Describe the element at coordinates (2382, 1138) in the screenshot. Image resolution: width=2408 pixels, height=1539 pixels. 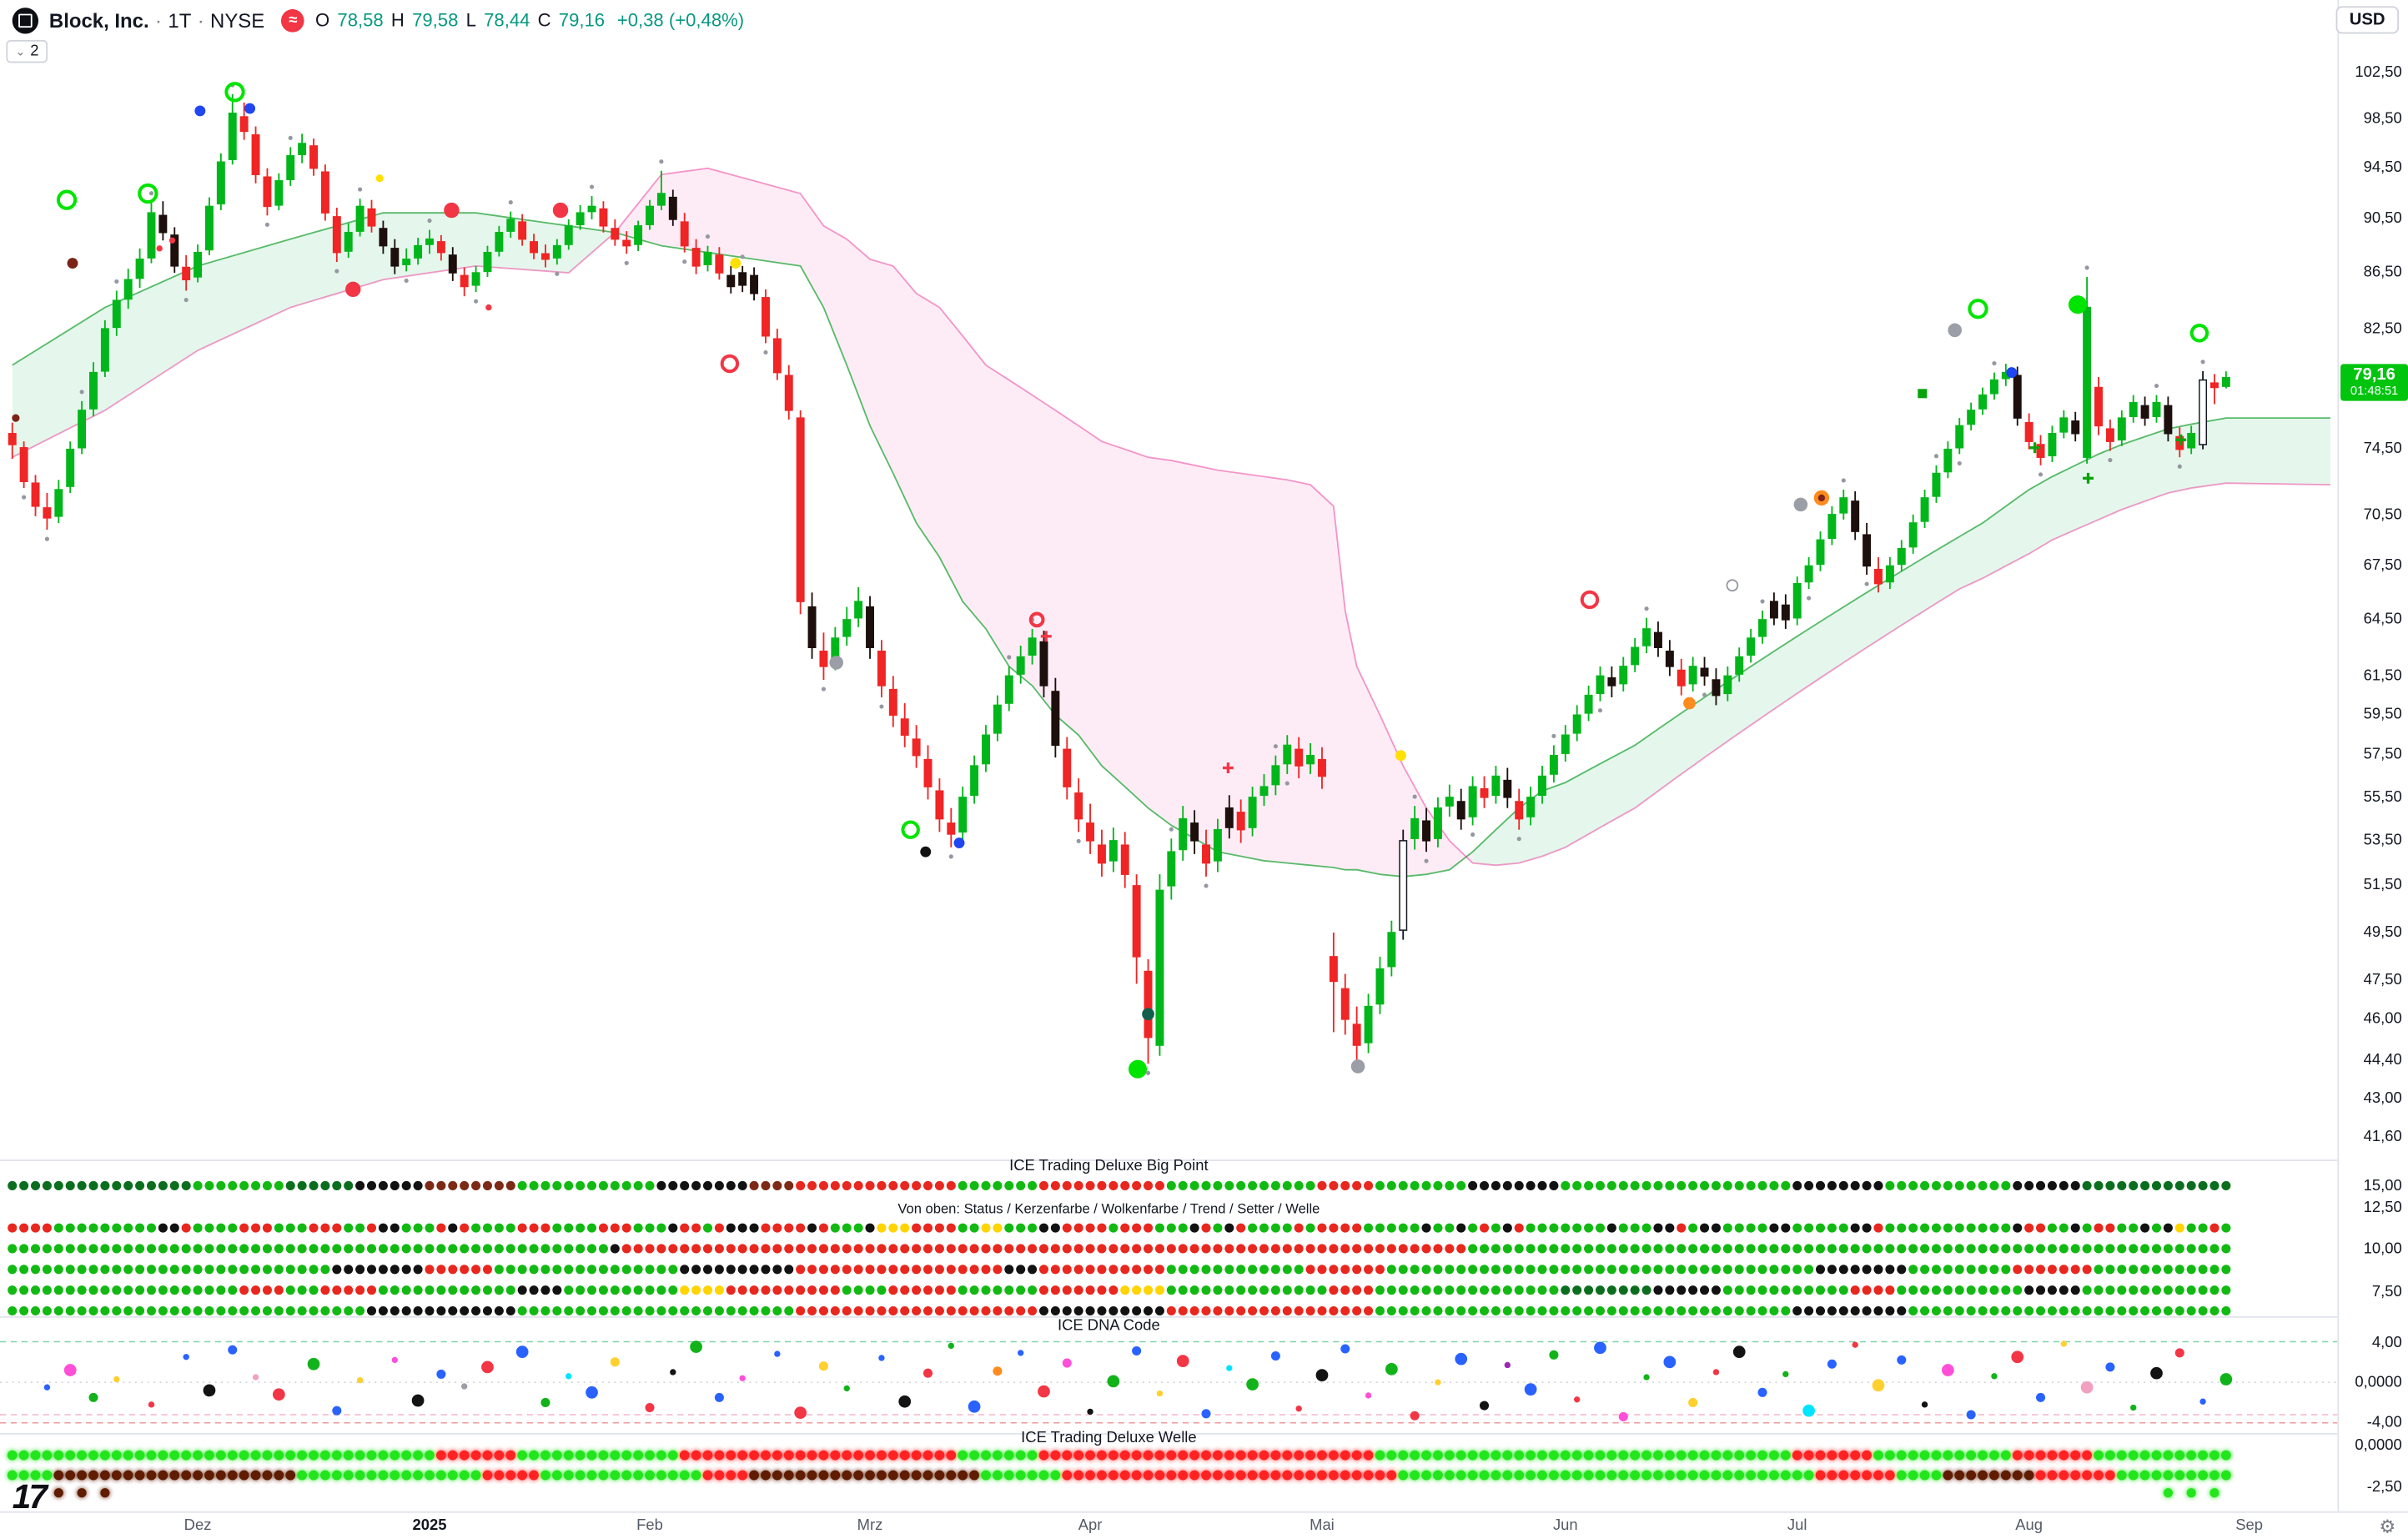
I see `price-axis-label: 41,60` at that location.